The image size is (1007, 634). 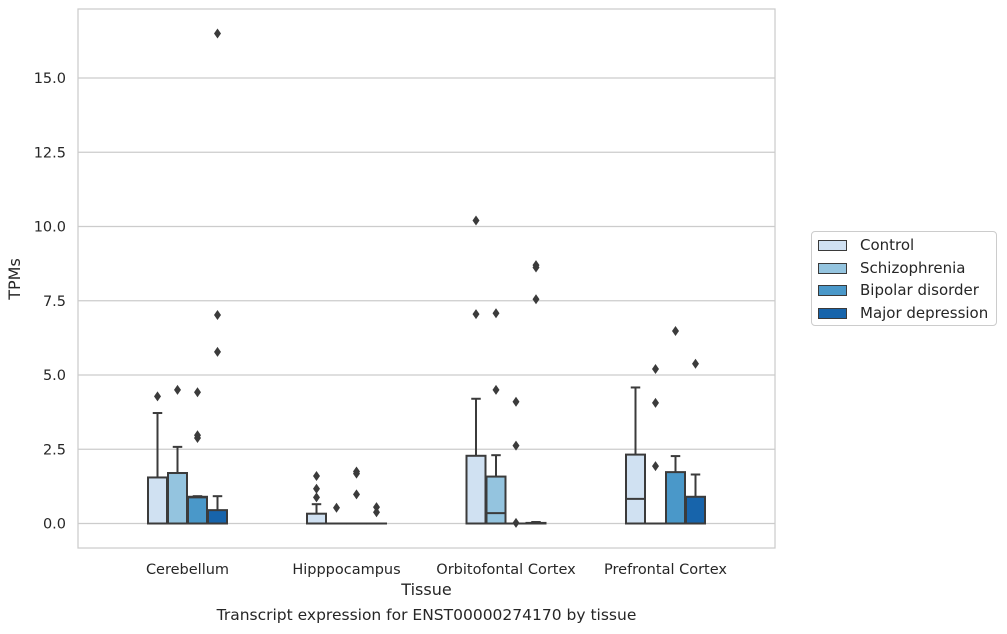 What do you see at coordinates (50, 79) in the screenshot?
I see `y-tick-label: 15.0` at bounding box center [50, 79].